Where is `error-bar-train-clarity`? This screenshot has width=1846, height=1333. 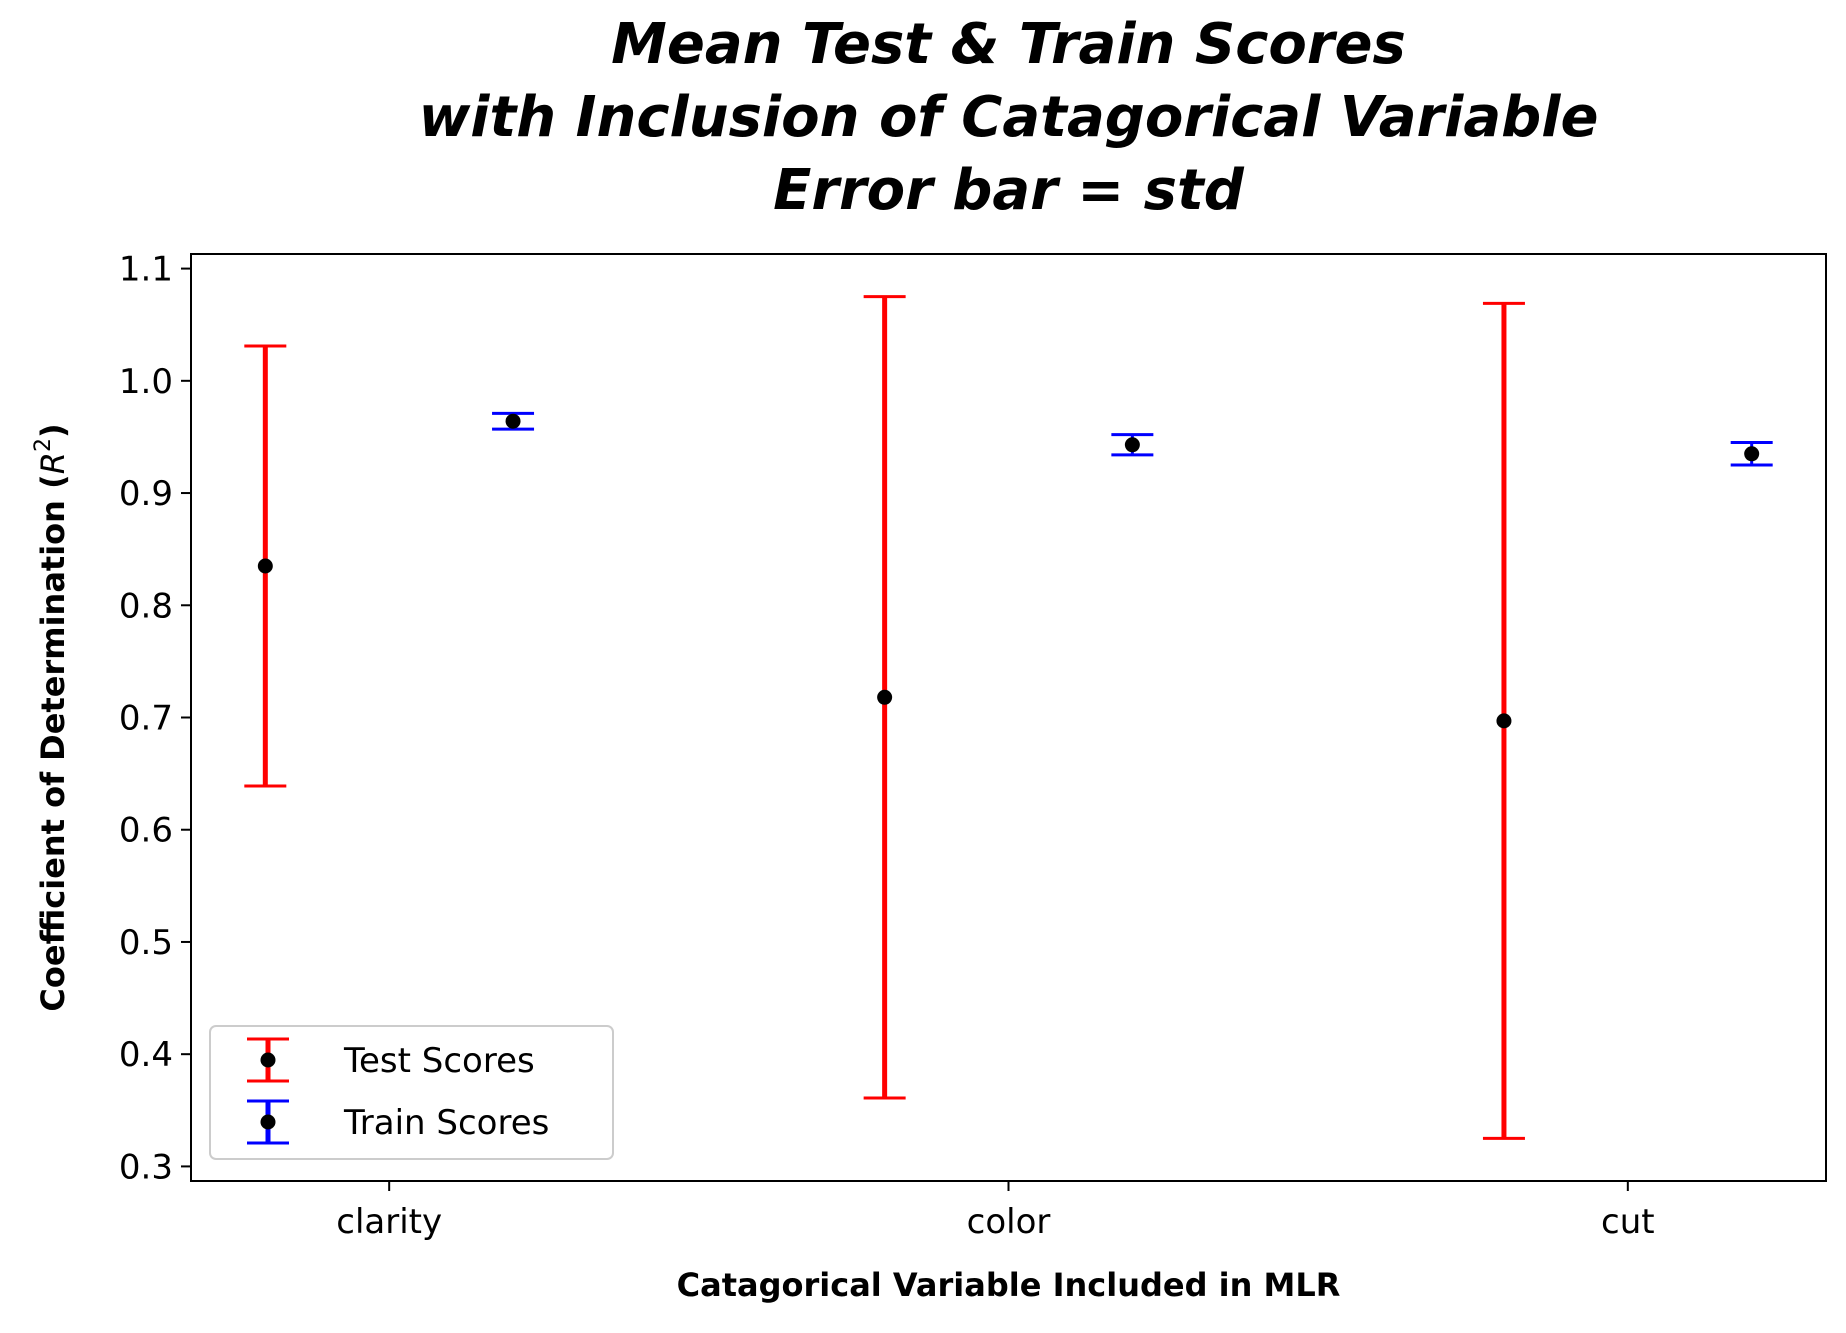
error-bar-train-clarity is located at coordinates (513, 421).